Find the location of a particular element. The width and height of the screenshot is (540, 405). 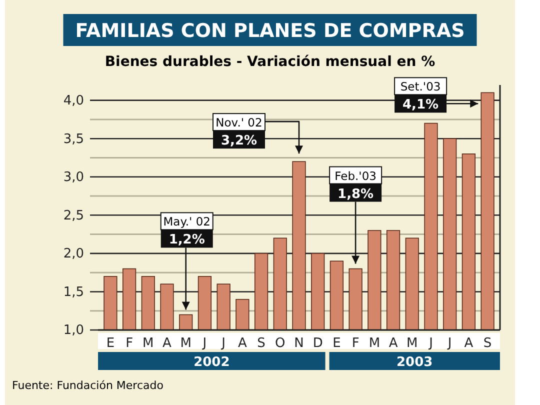

annotation: Set.'03 4,1% is located at coordinates (420, 96).